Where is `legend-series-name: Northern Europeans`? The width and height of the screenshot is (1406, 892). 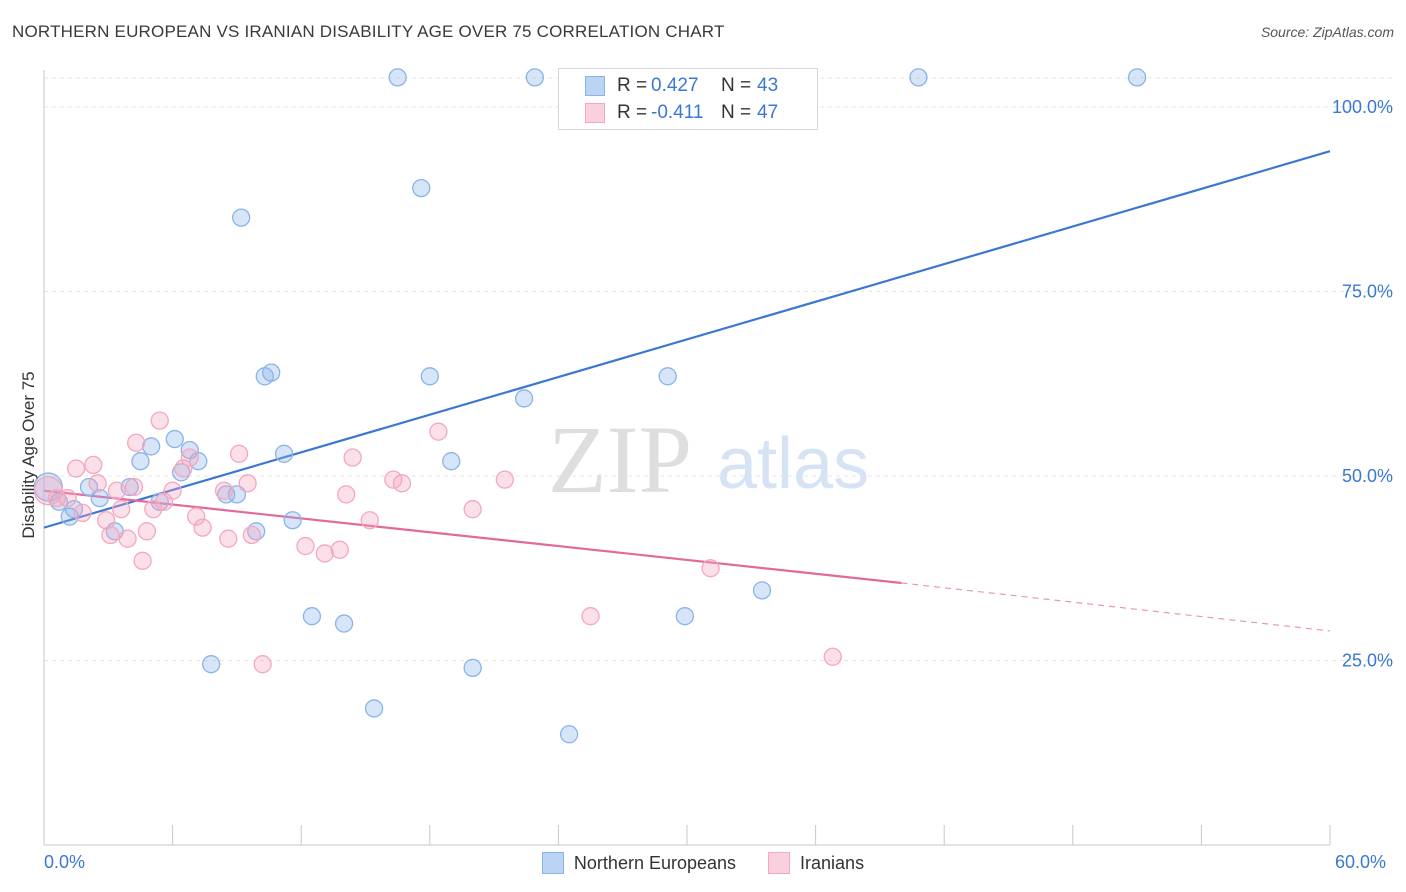 legend-series-name: Northern Europeans is located at coordinates (655, 862).